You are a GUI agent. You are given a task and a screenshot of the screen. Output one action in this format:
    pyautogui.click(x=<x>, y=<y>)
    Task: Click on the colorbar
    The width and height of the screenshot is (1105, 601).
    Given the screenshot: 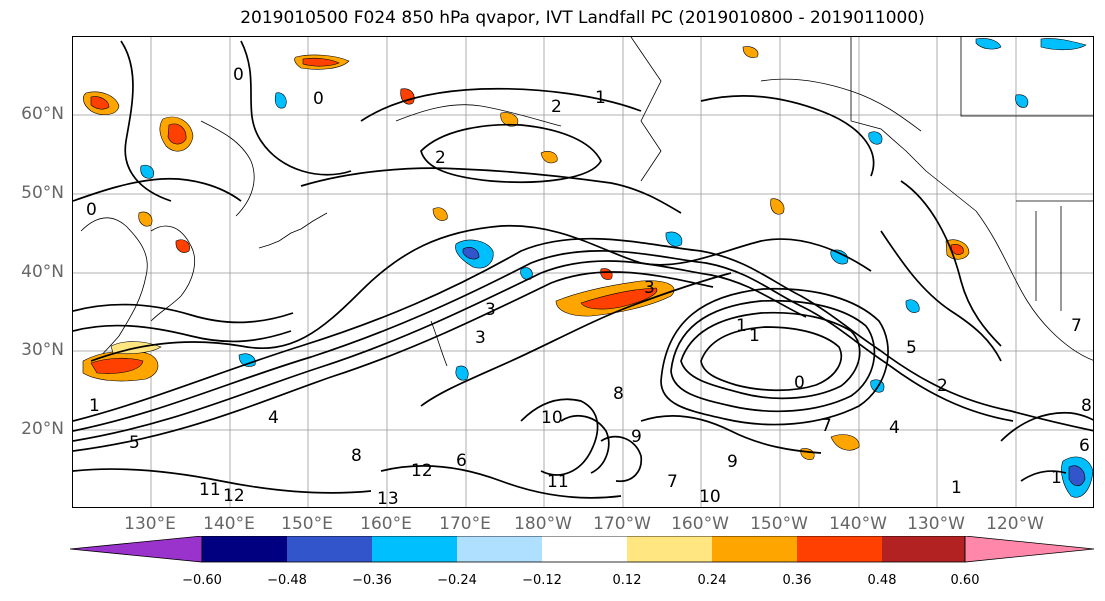 What is the action you would take?
    pyautogui.click(x=582, y=549)
    